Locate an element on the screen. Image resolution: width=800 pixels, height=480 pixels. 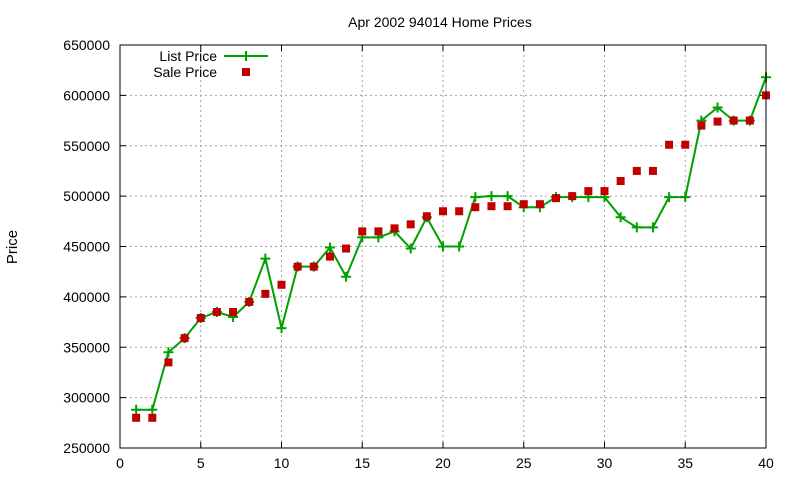
x-tick-label: 40 is located at coordinates (766, 463).